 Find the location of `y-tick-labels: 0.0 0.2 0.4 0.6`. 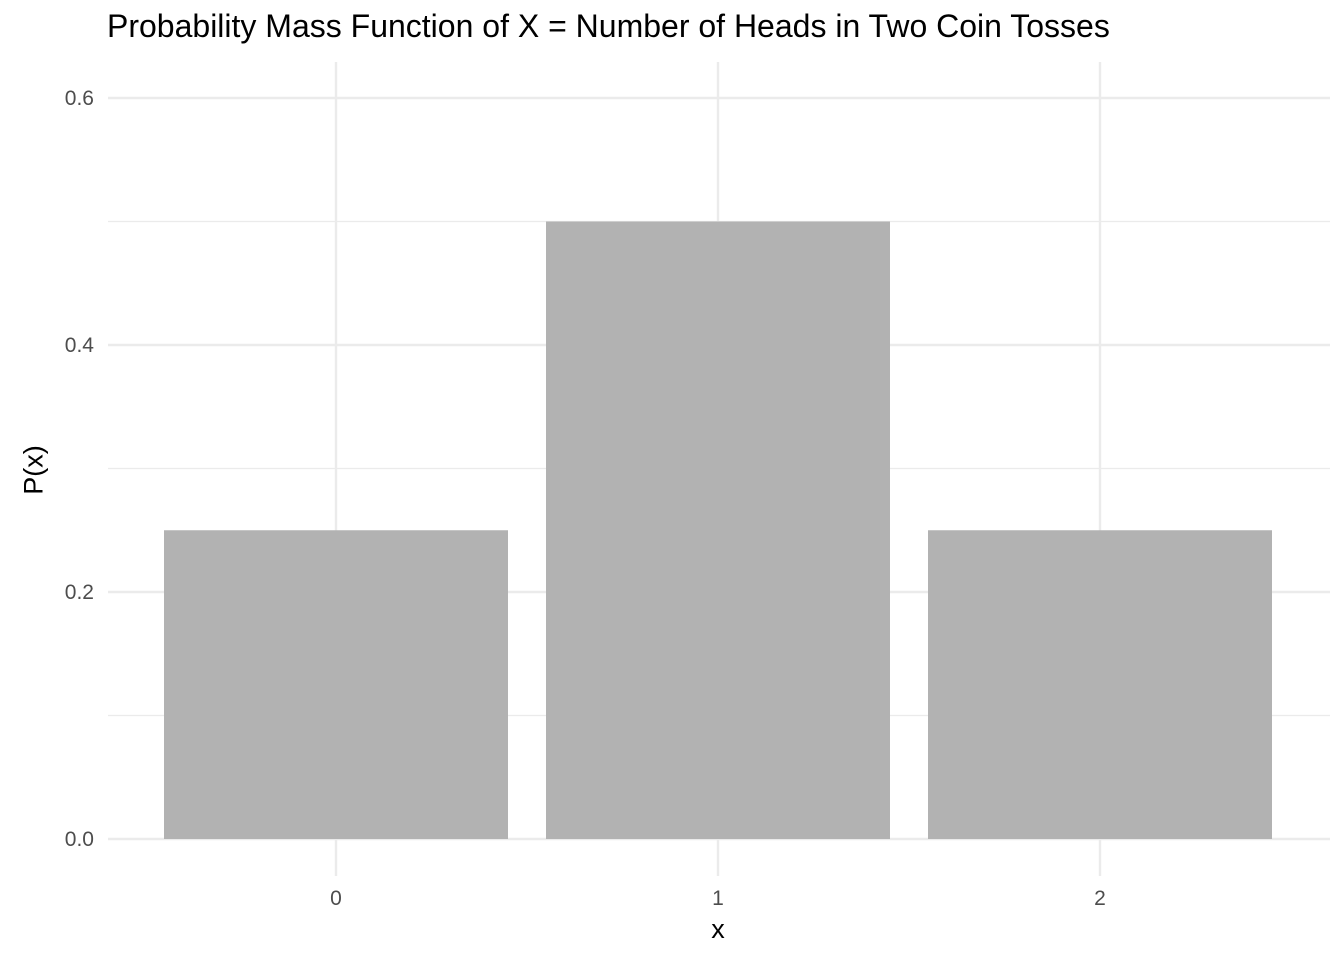

y-tick-labels: 0.0 0.2 0.4 0.6 is located at coordinates (80, 469).